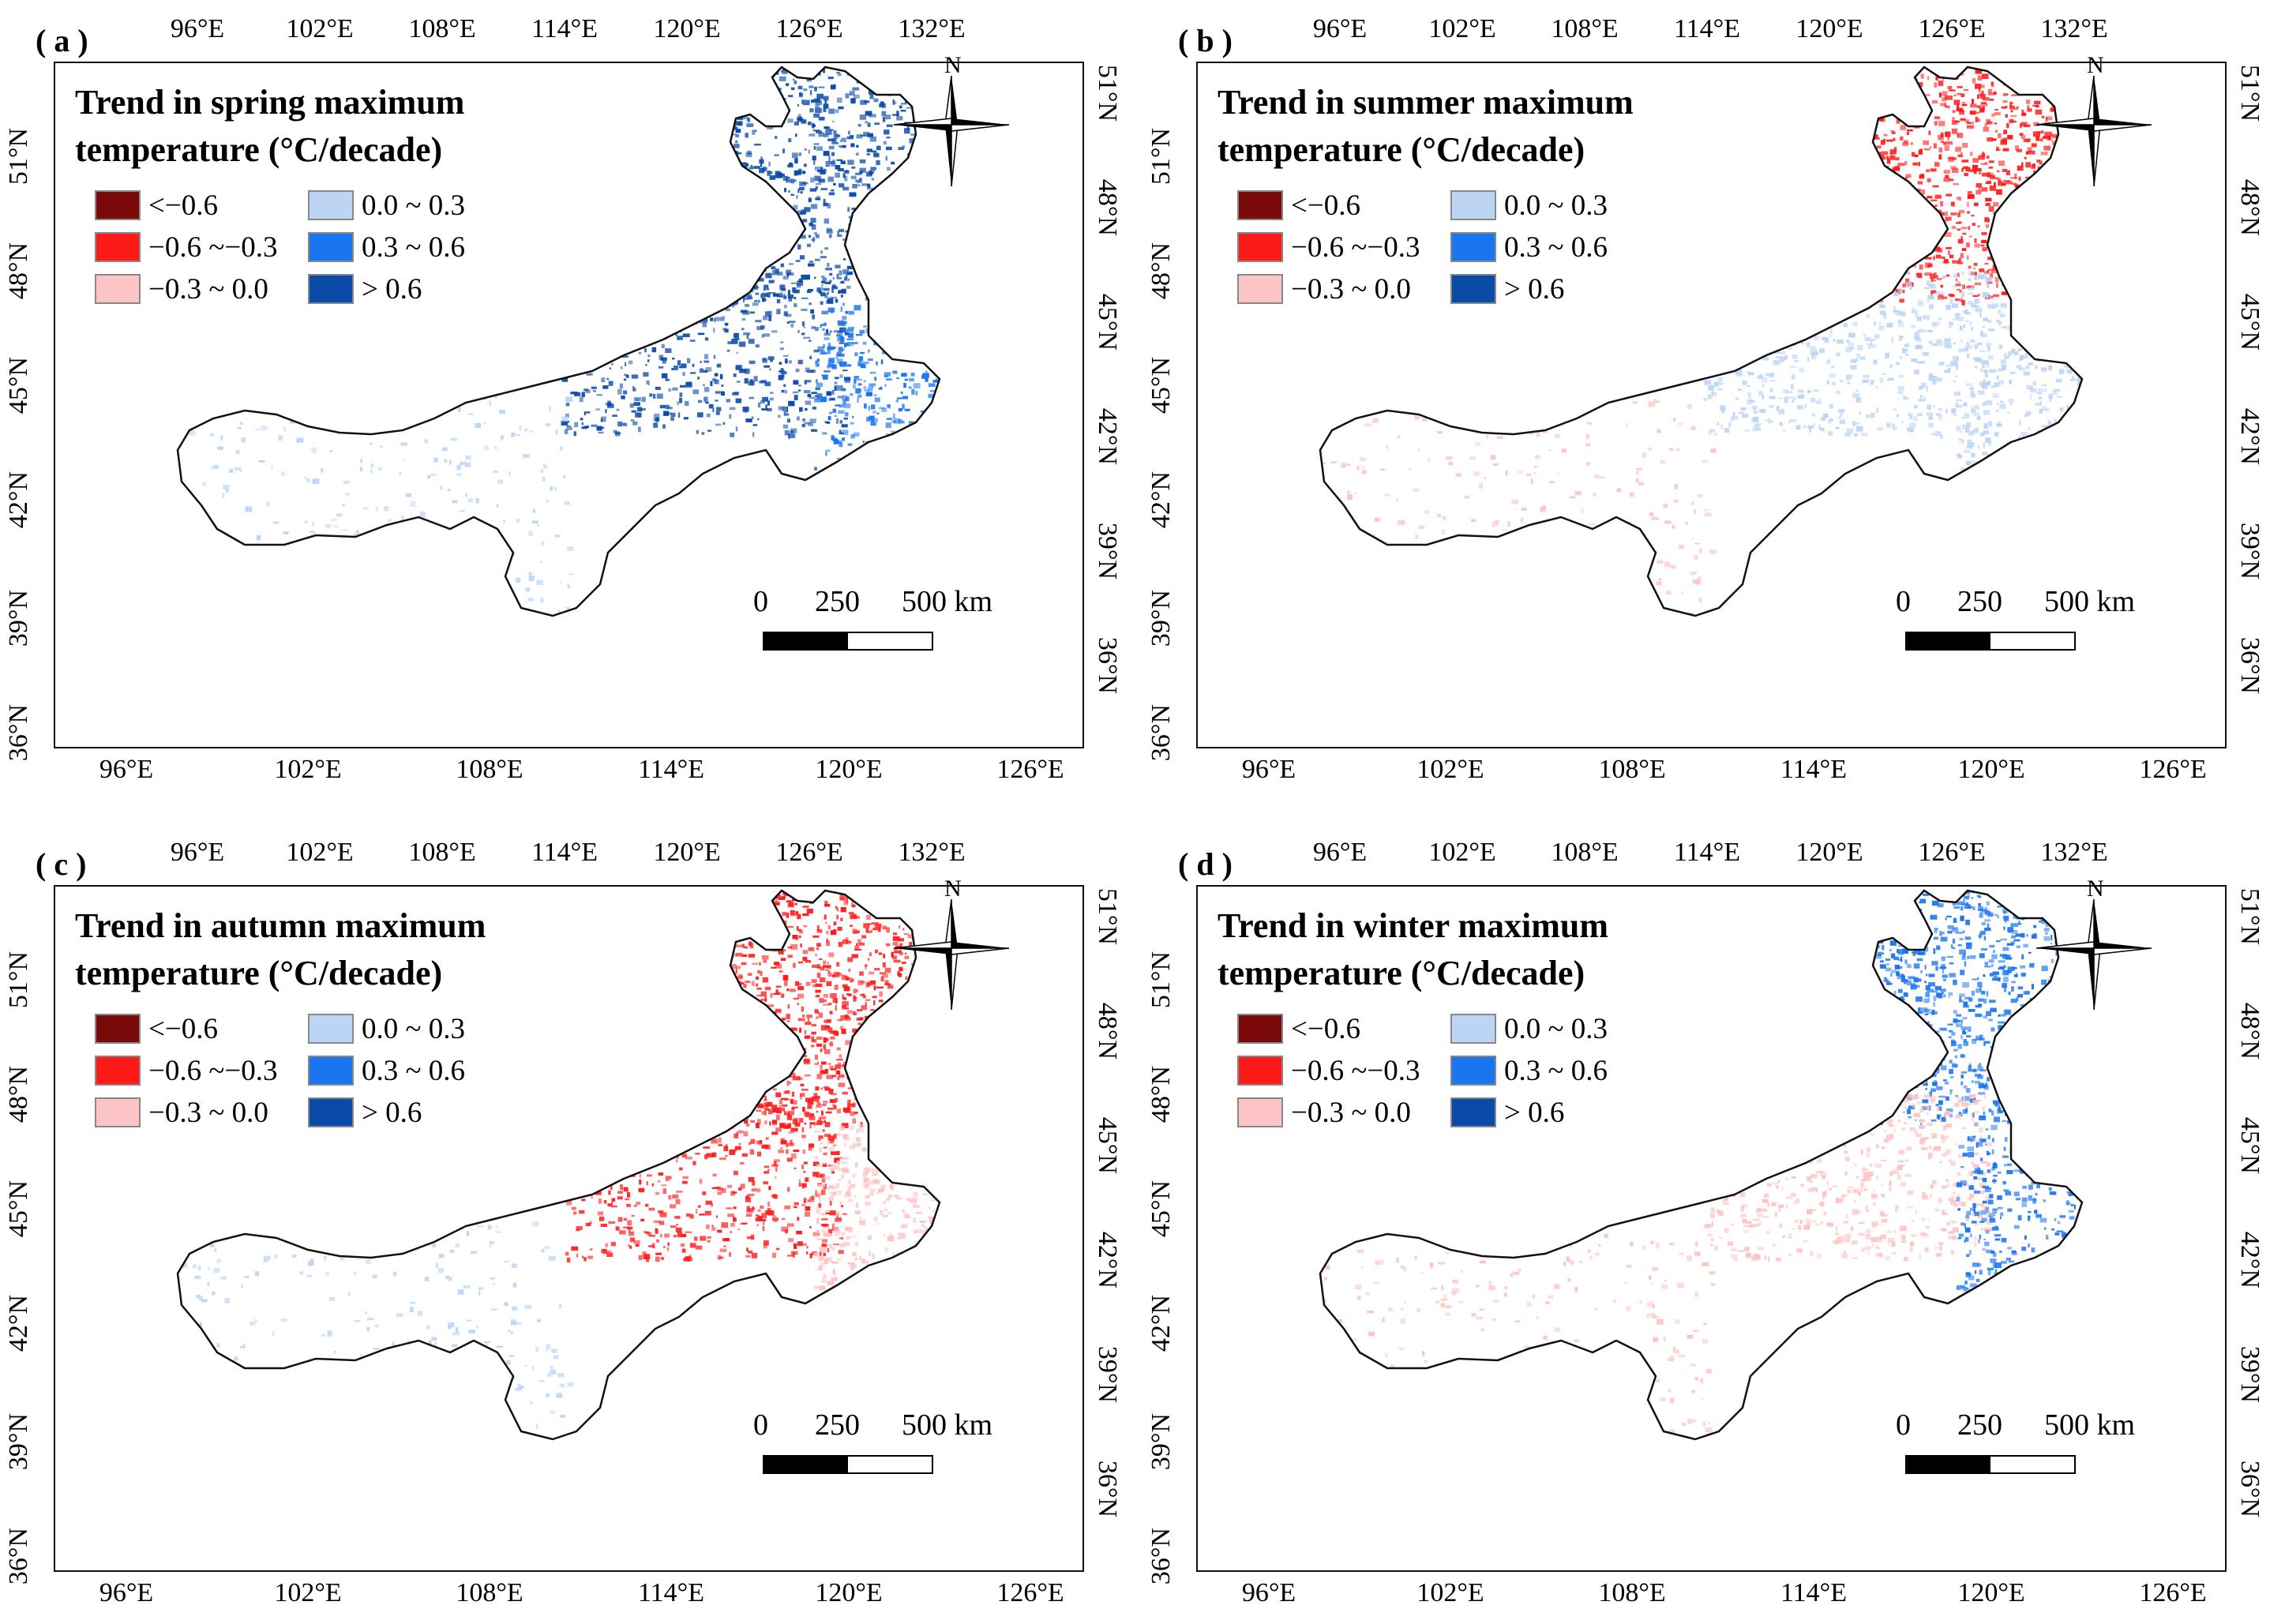 The image size is (2285, 1624). I want to click on tick-label-top: 102°E, so click(320, 28).